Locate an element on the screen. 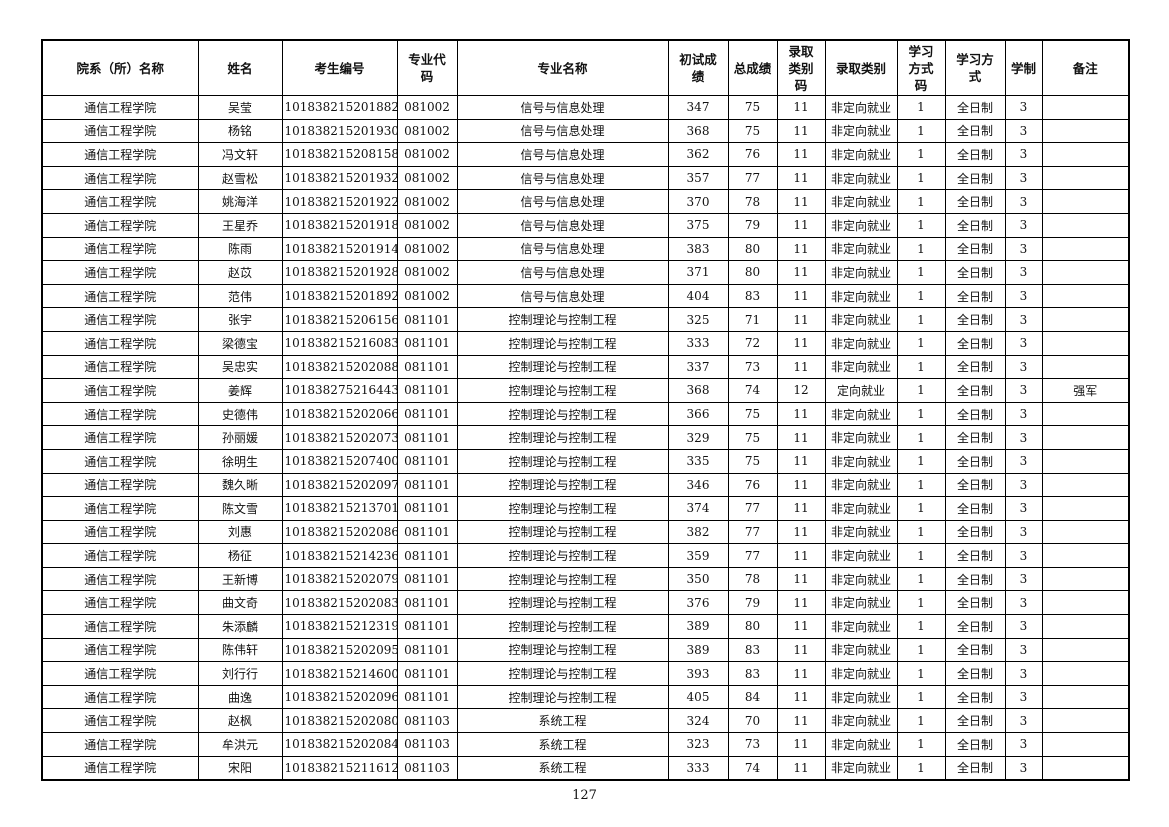  table-cell: 吴莹 is located at coordinates (240, 107).